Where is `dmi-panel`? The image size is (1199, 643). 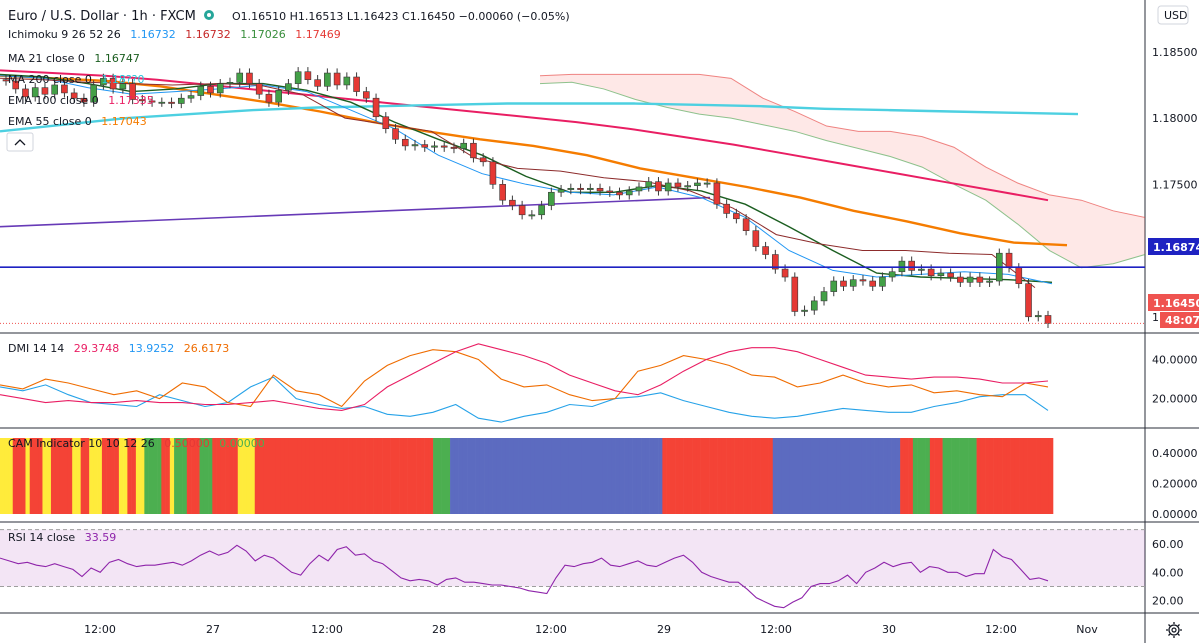 dmi-panel is located at coordinates (524, 383).